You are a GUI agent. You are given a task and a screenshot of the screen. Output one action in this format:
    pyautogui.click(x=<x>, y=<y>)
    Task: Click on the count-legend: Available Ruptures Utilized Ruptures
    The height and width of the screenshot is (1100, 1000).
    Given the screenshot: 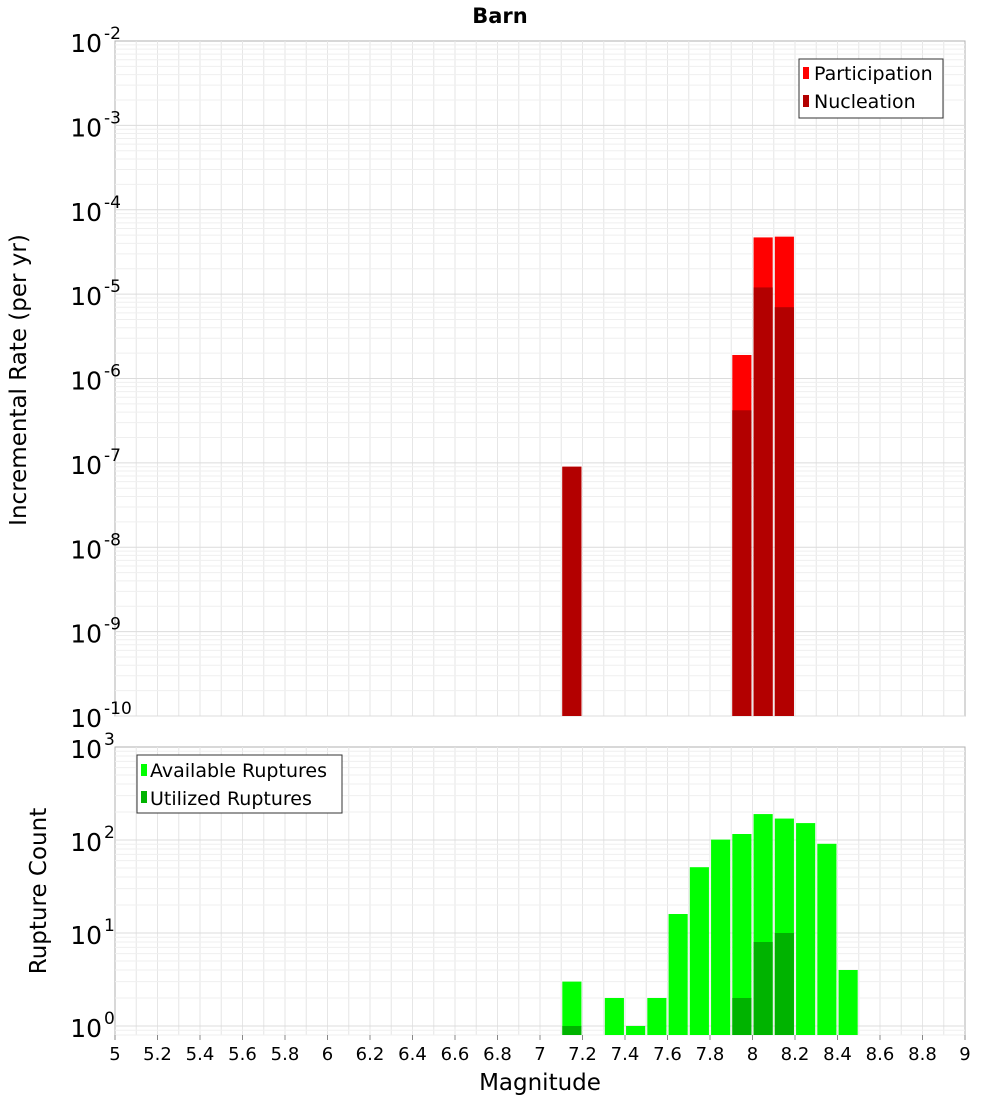 What is the action you would take?
    pyautogui.click(x=239, y=784)
    